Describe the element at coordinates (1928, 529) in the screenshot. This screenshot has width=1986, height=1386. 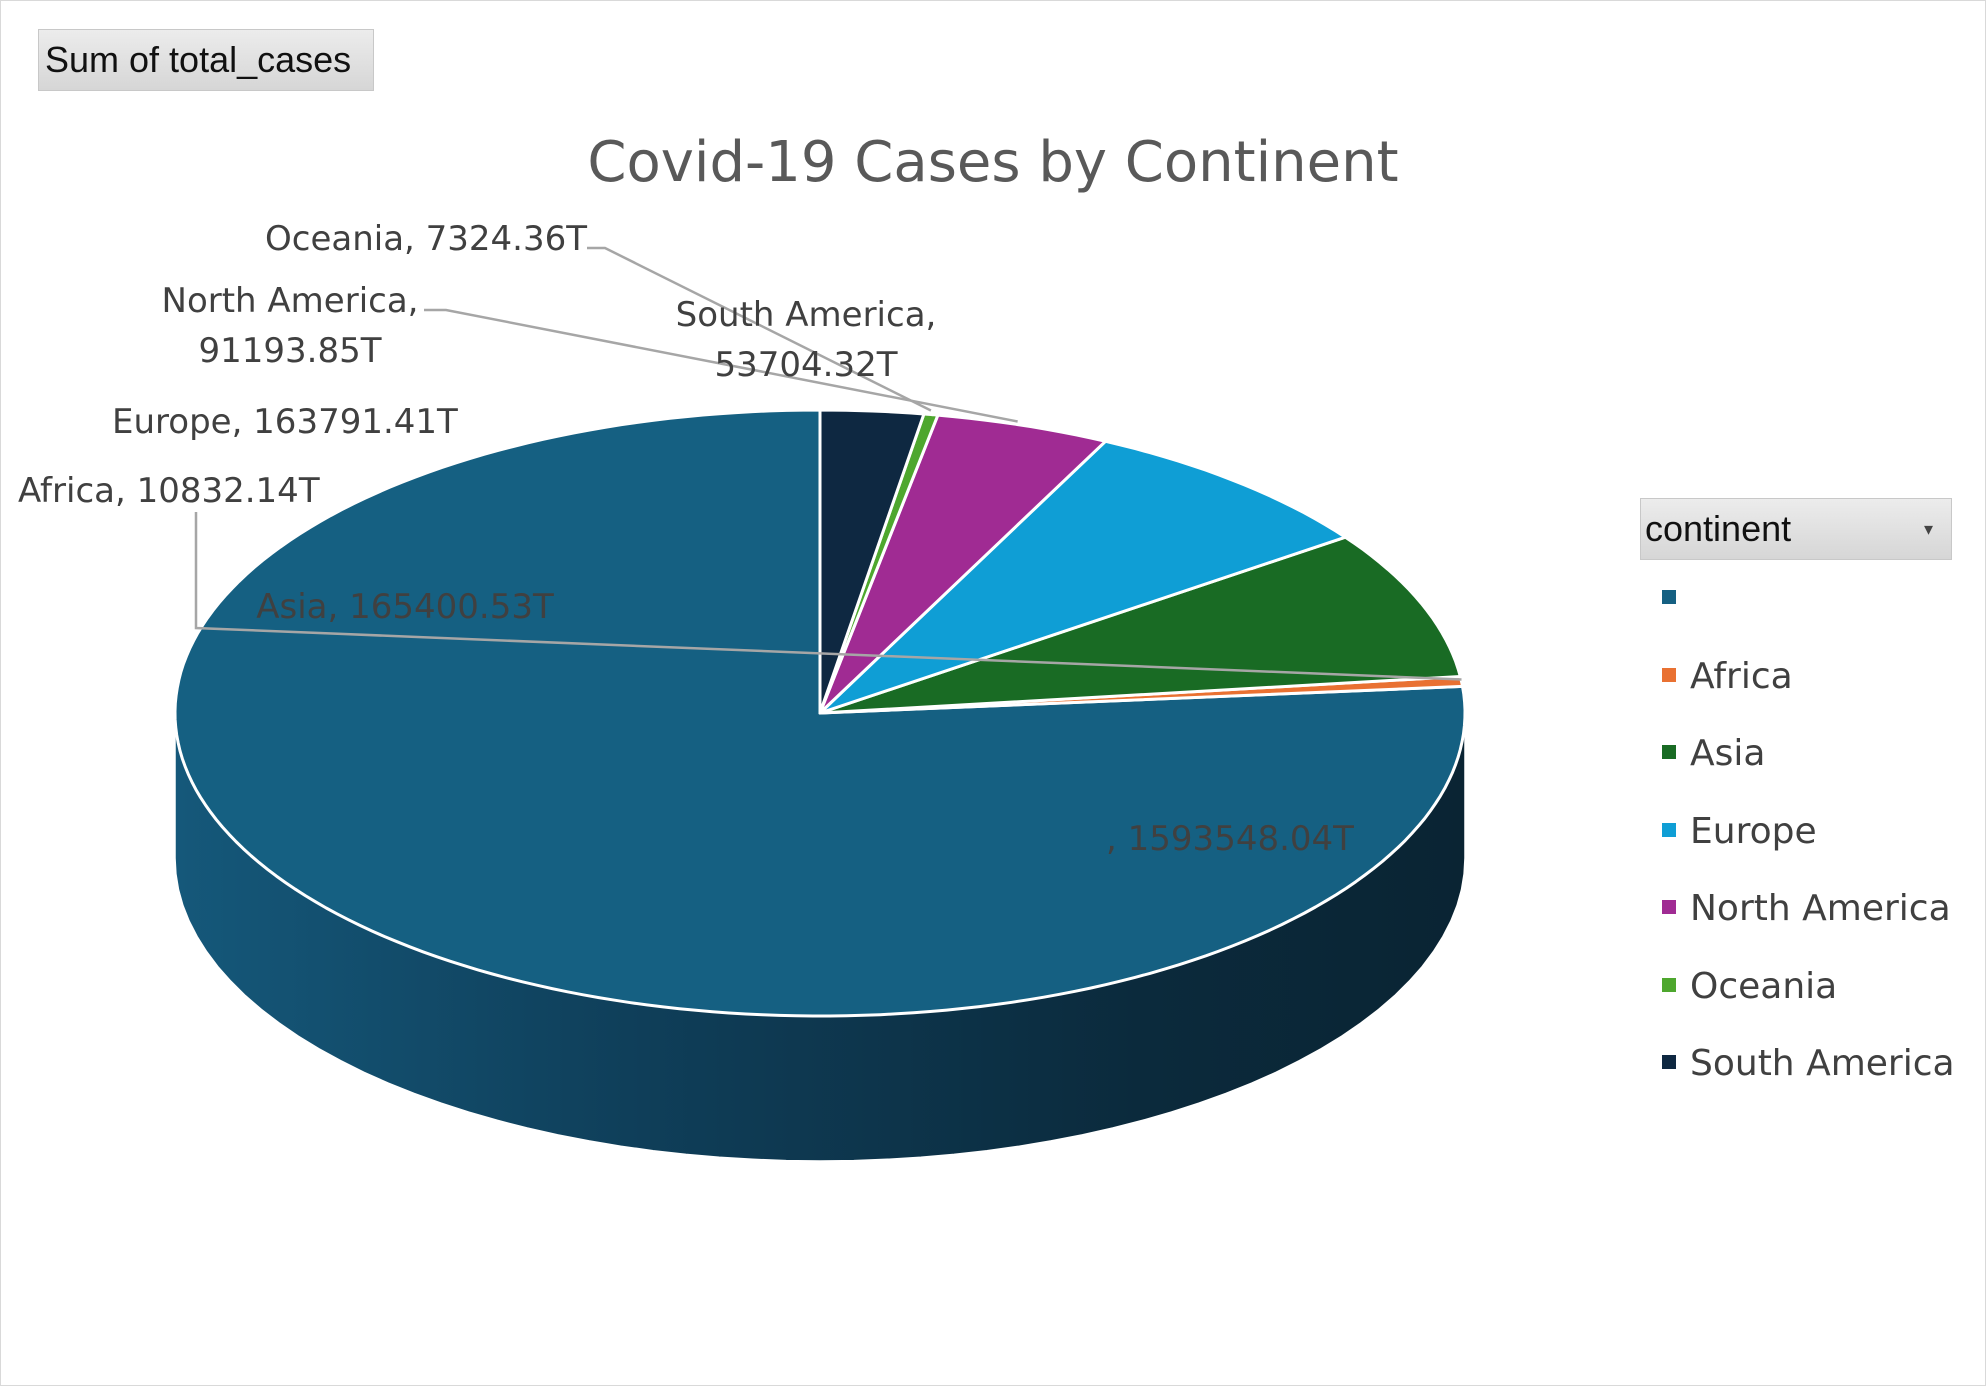
I see `dropdown-arrow-icon: ▾` at that location.